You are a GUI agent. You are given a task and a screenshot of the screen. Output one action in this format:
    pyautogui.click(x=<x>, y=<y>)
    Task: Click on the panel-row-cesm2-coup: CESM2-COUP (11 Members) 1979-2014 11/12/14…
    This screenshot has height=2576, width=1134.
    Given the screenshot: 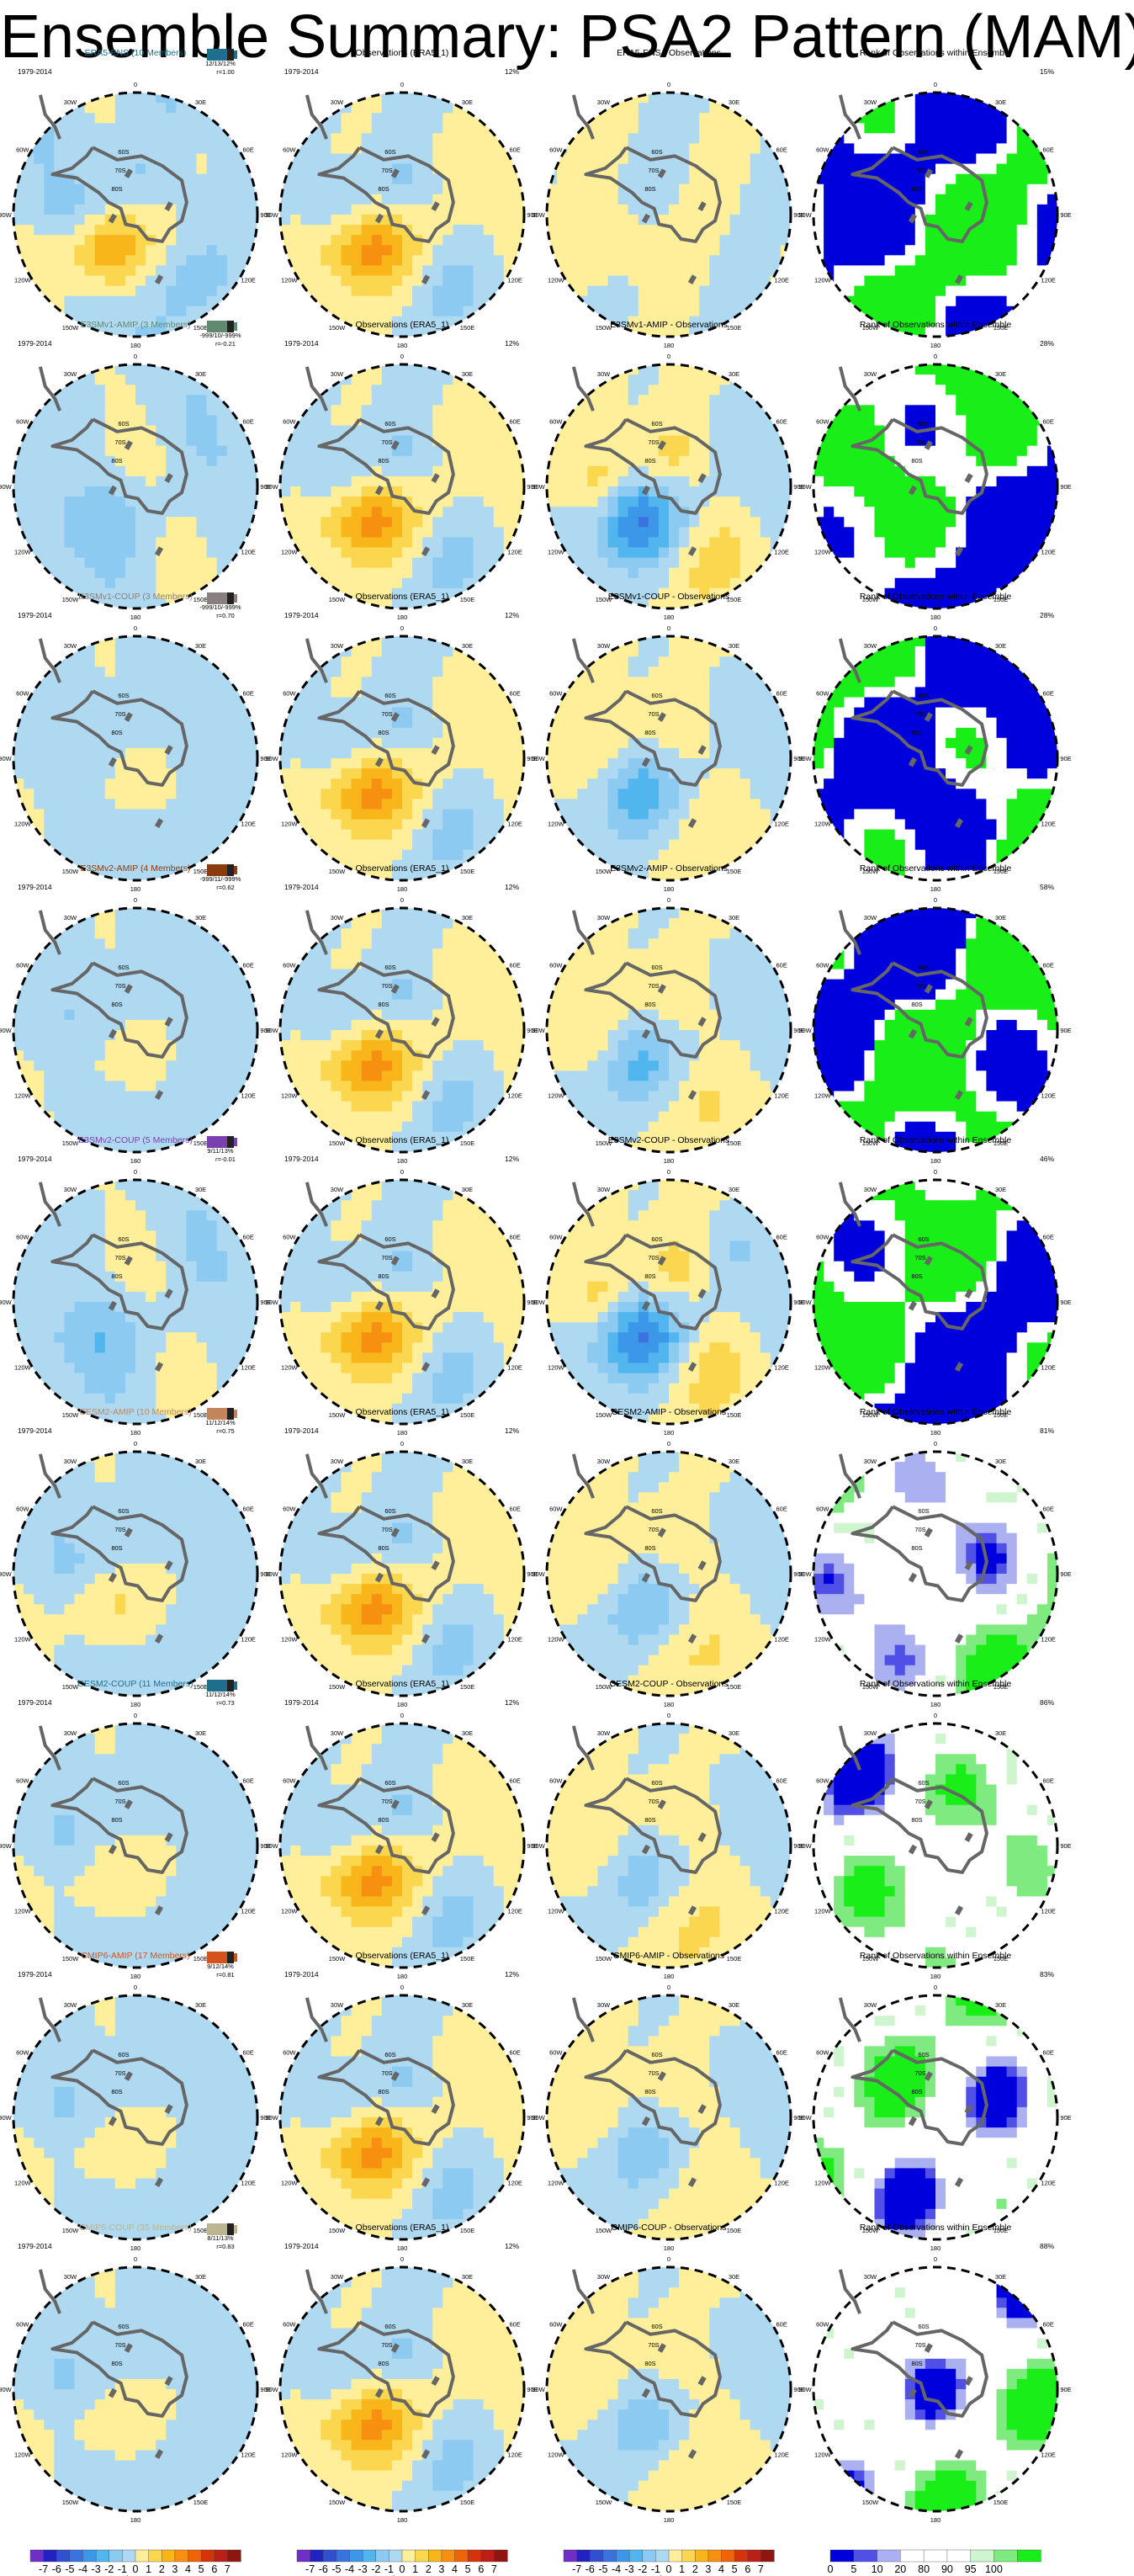 What is the action you would take?
    pyautogui.click(x=536, y=1830)
    